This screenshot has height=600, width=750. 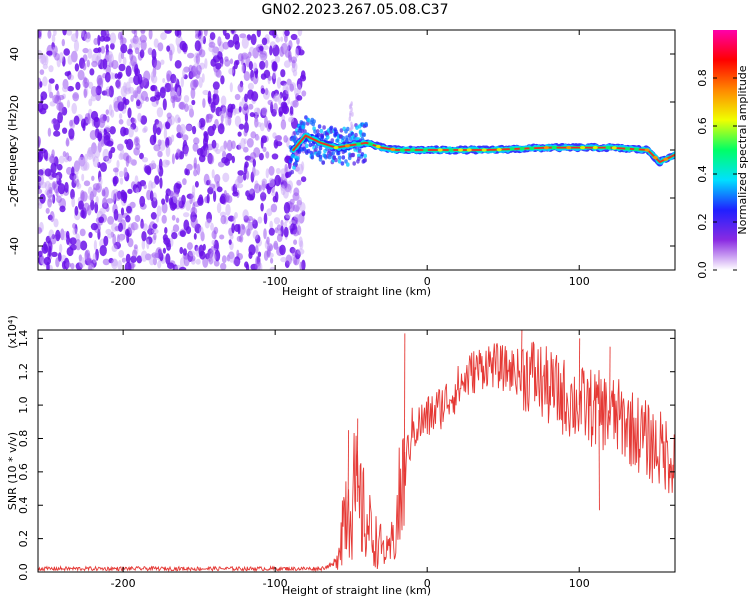 I want to click on y-multiplier-label: (x10⁴), so click(x=12, y=332).